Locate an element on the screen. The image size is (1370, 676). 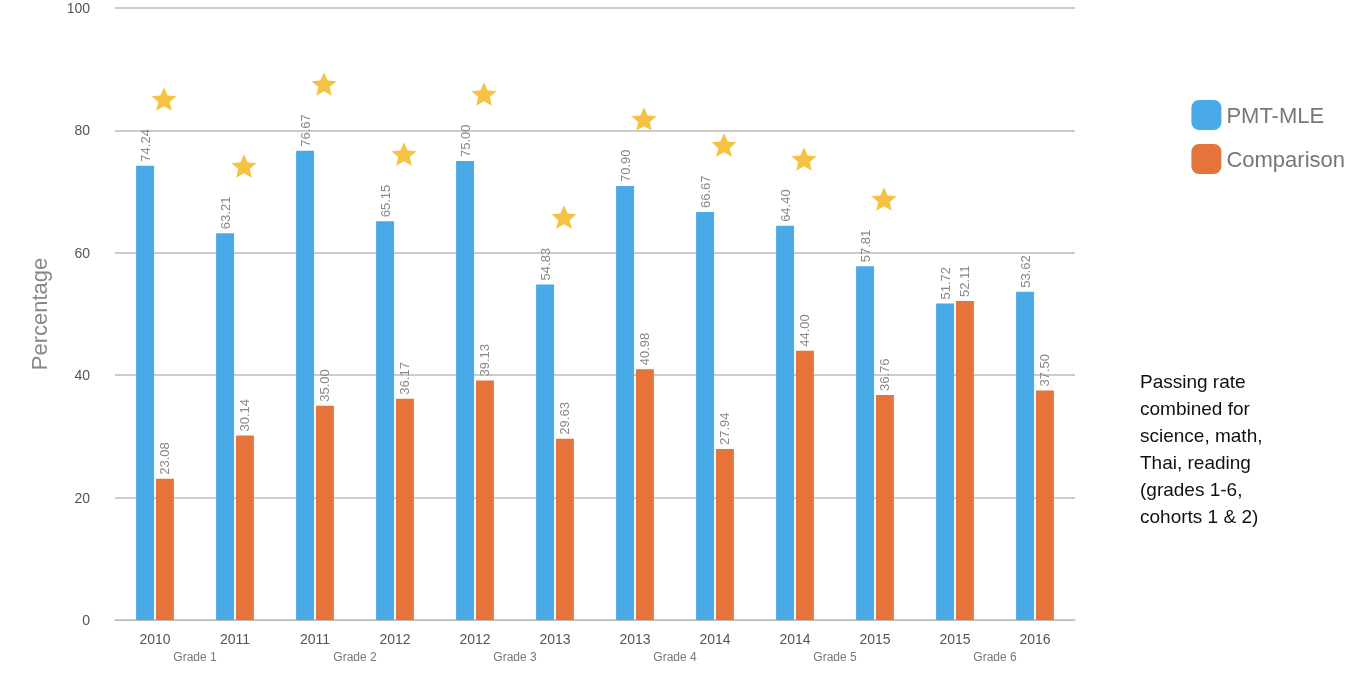
data-label: 66.67 is located at coordinates (705, 191).